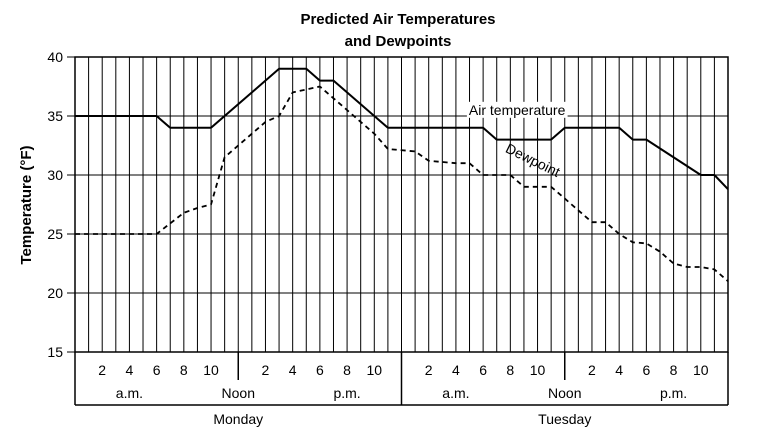  I want to click on y-tick-label: 30, so click(55, 175).